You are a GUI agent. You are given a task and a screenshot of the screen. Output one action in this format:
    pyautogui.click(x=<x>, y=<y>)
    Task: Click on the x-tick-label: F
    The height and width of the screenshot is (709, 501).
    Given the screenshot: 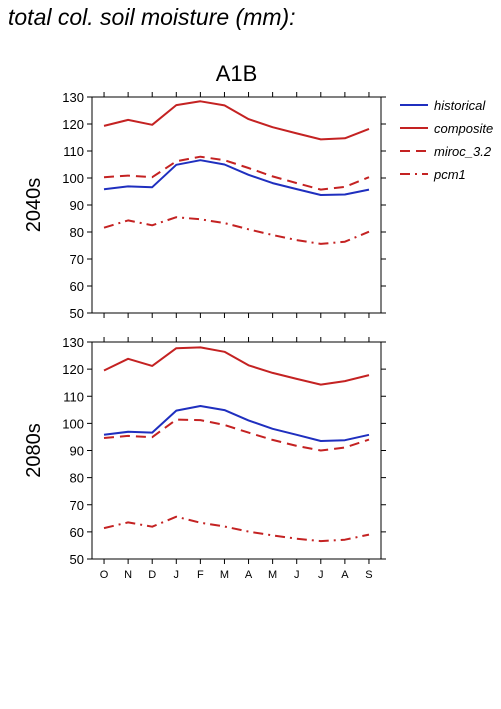 What is the action you would take?
    pyautogui.click(x=200, y=575)
    